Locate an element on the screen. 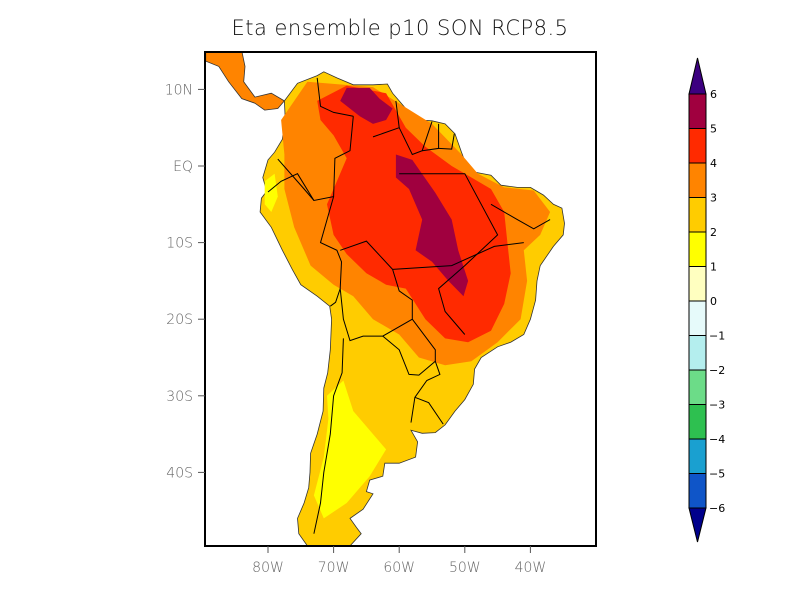  lat-tick-label: 10N is located at coordinates (179, 90).